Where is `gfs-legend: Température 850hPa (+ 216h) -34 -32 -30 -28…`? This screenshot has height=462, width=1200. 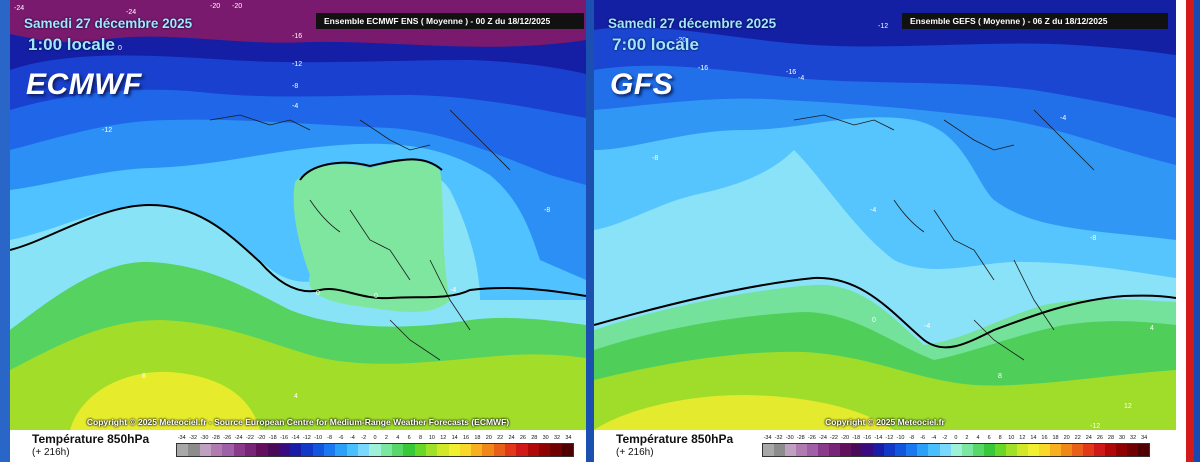
gfs-legend: Température 850hPa (+ 216h) -34 -32 -30 -28… is located at coordinates (885, 446).